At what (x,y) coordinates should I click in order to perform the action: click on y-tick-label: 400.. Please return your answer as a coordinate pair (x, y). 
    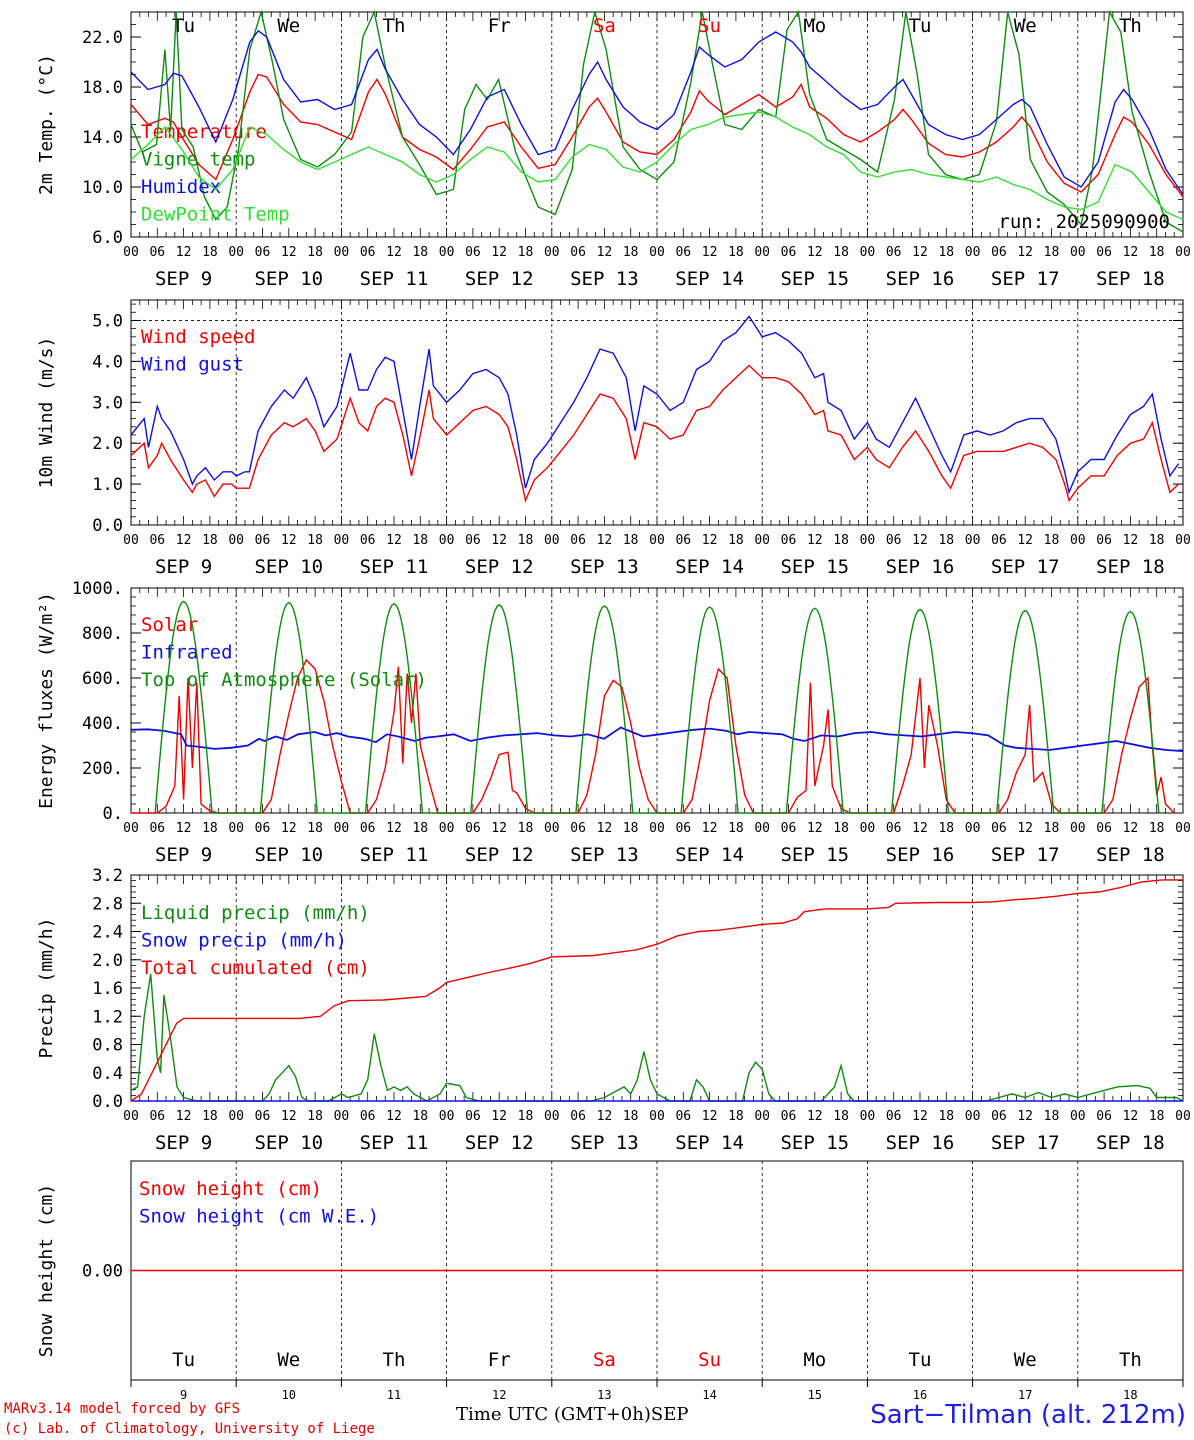
    Looking at the image, I should click on (102, 724).